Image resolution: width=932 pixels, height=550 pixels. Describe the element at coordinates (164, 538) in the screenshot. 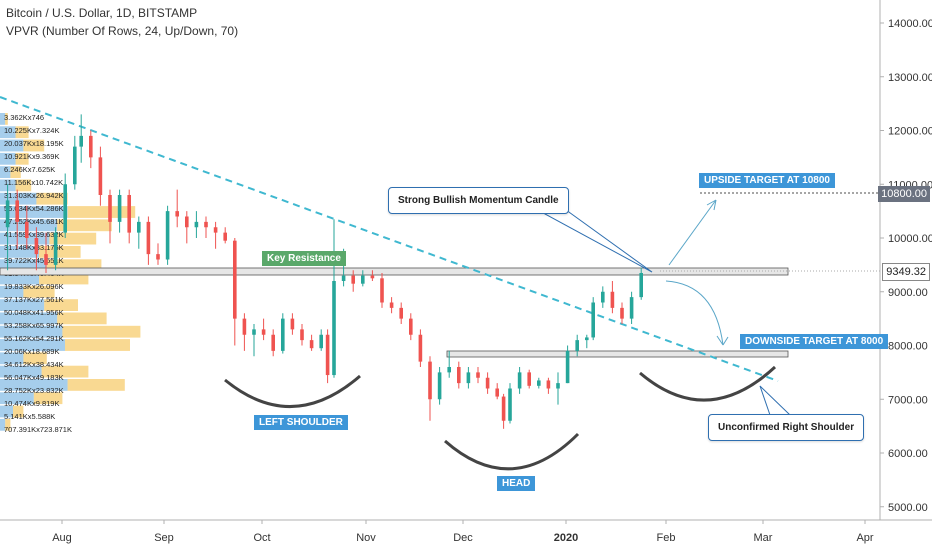

I see `time-tick-label: Sep` at that location.